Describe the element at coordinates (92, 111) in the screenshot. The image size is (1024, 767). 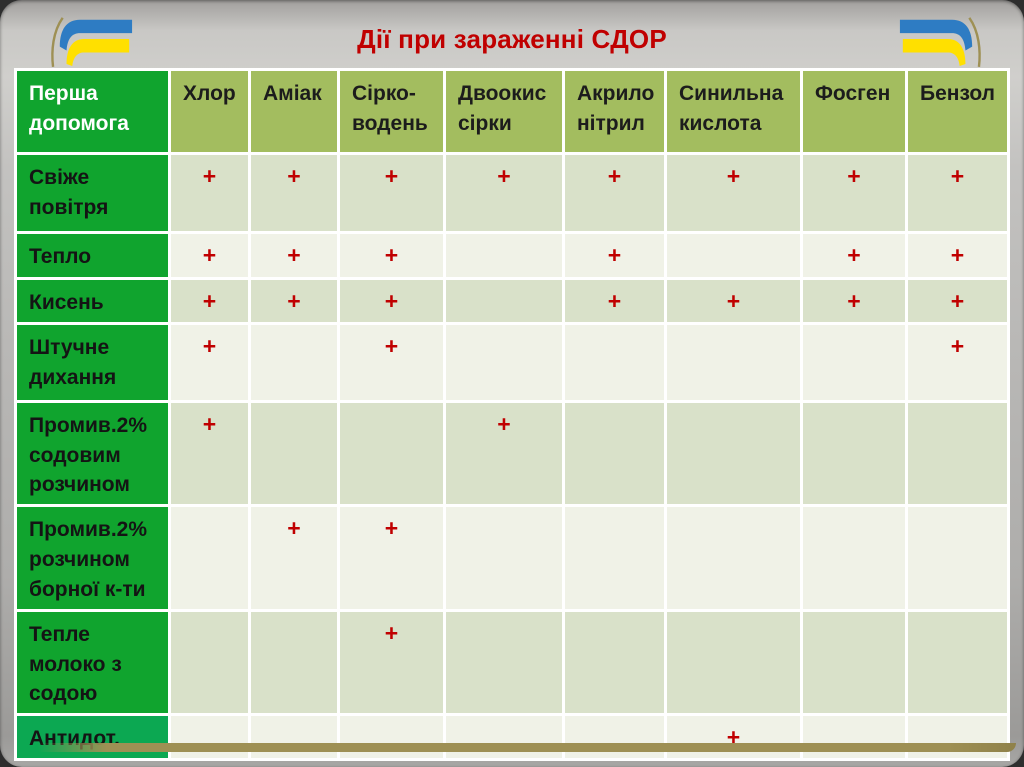
I see `corner-header: Перша допомога` at that location.